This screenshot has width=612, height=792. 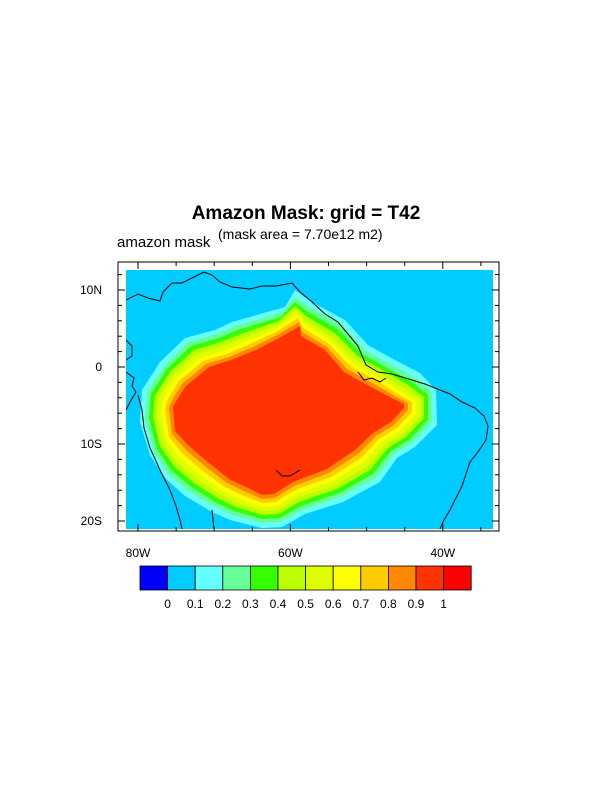 I want to click on colorbar-label: 0.2, so click(x=222, y=604).